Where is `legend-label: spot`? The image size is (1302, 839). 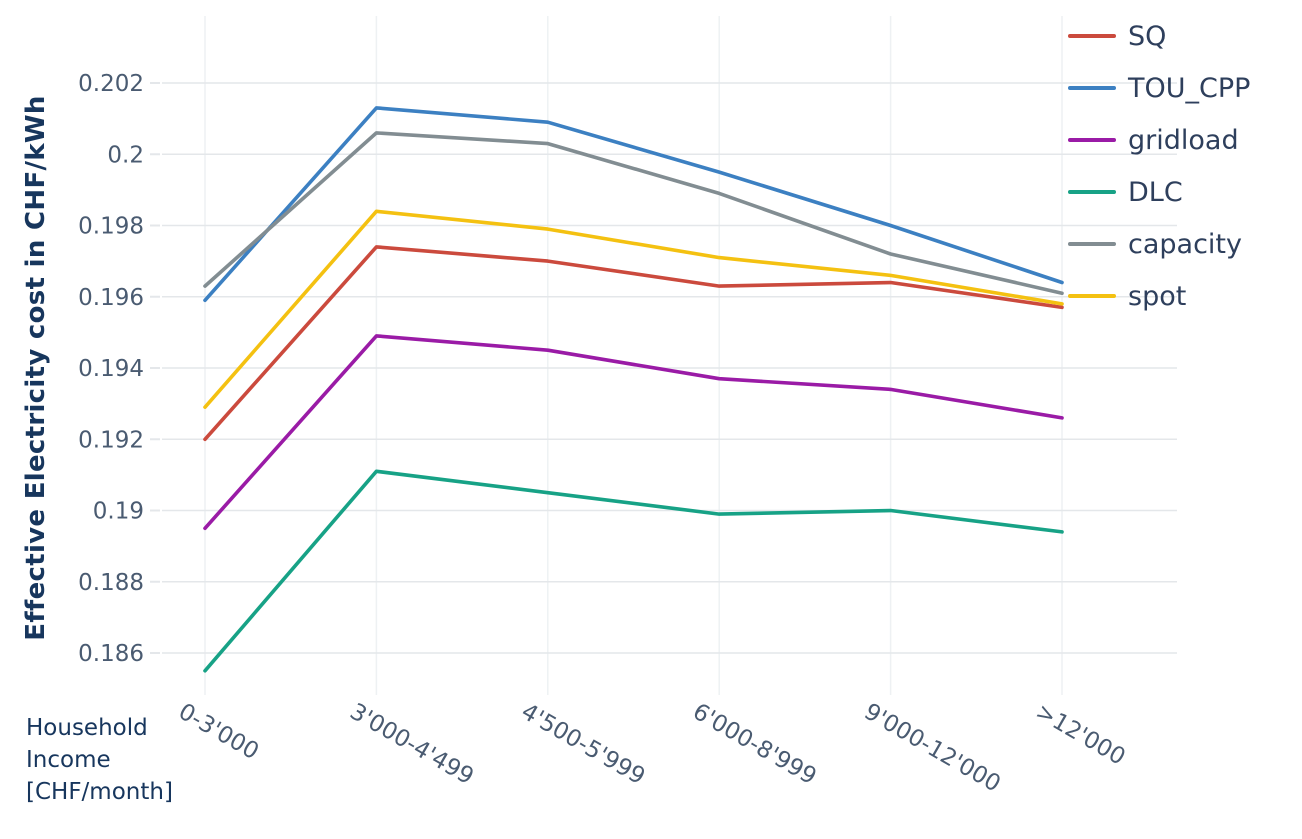
legend-label: spot is located at coordinates (1157, 296).